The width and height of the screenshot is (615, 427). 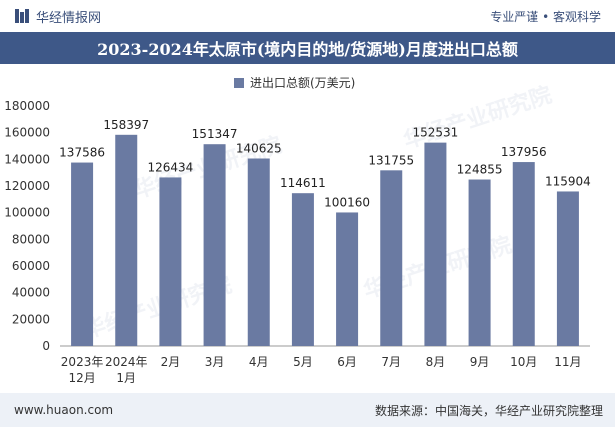 I want to click on data-label: 152531, so click(x=436, y=133).